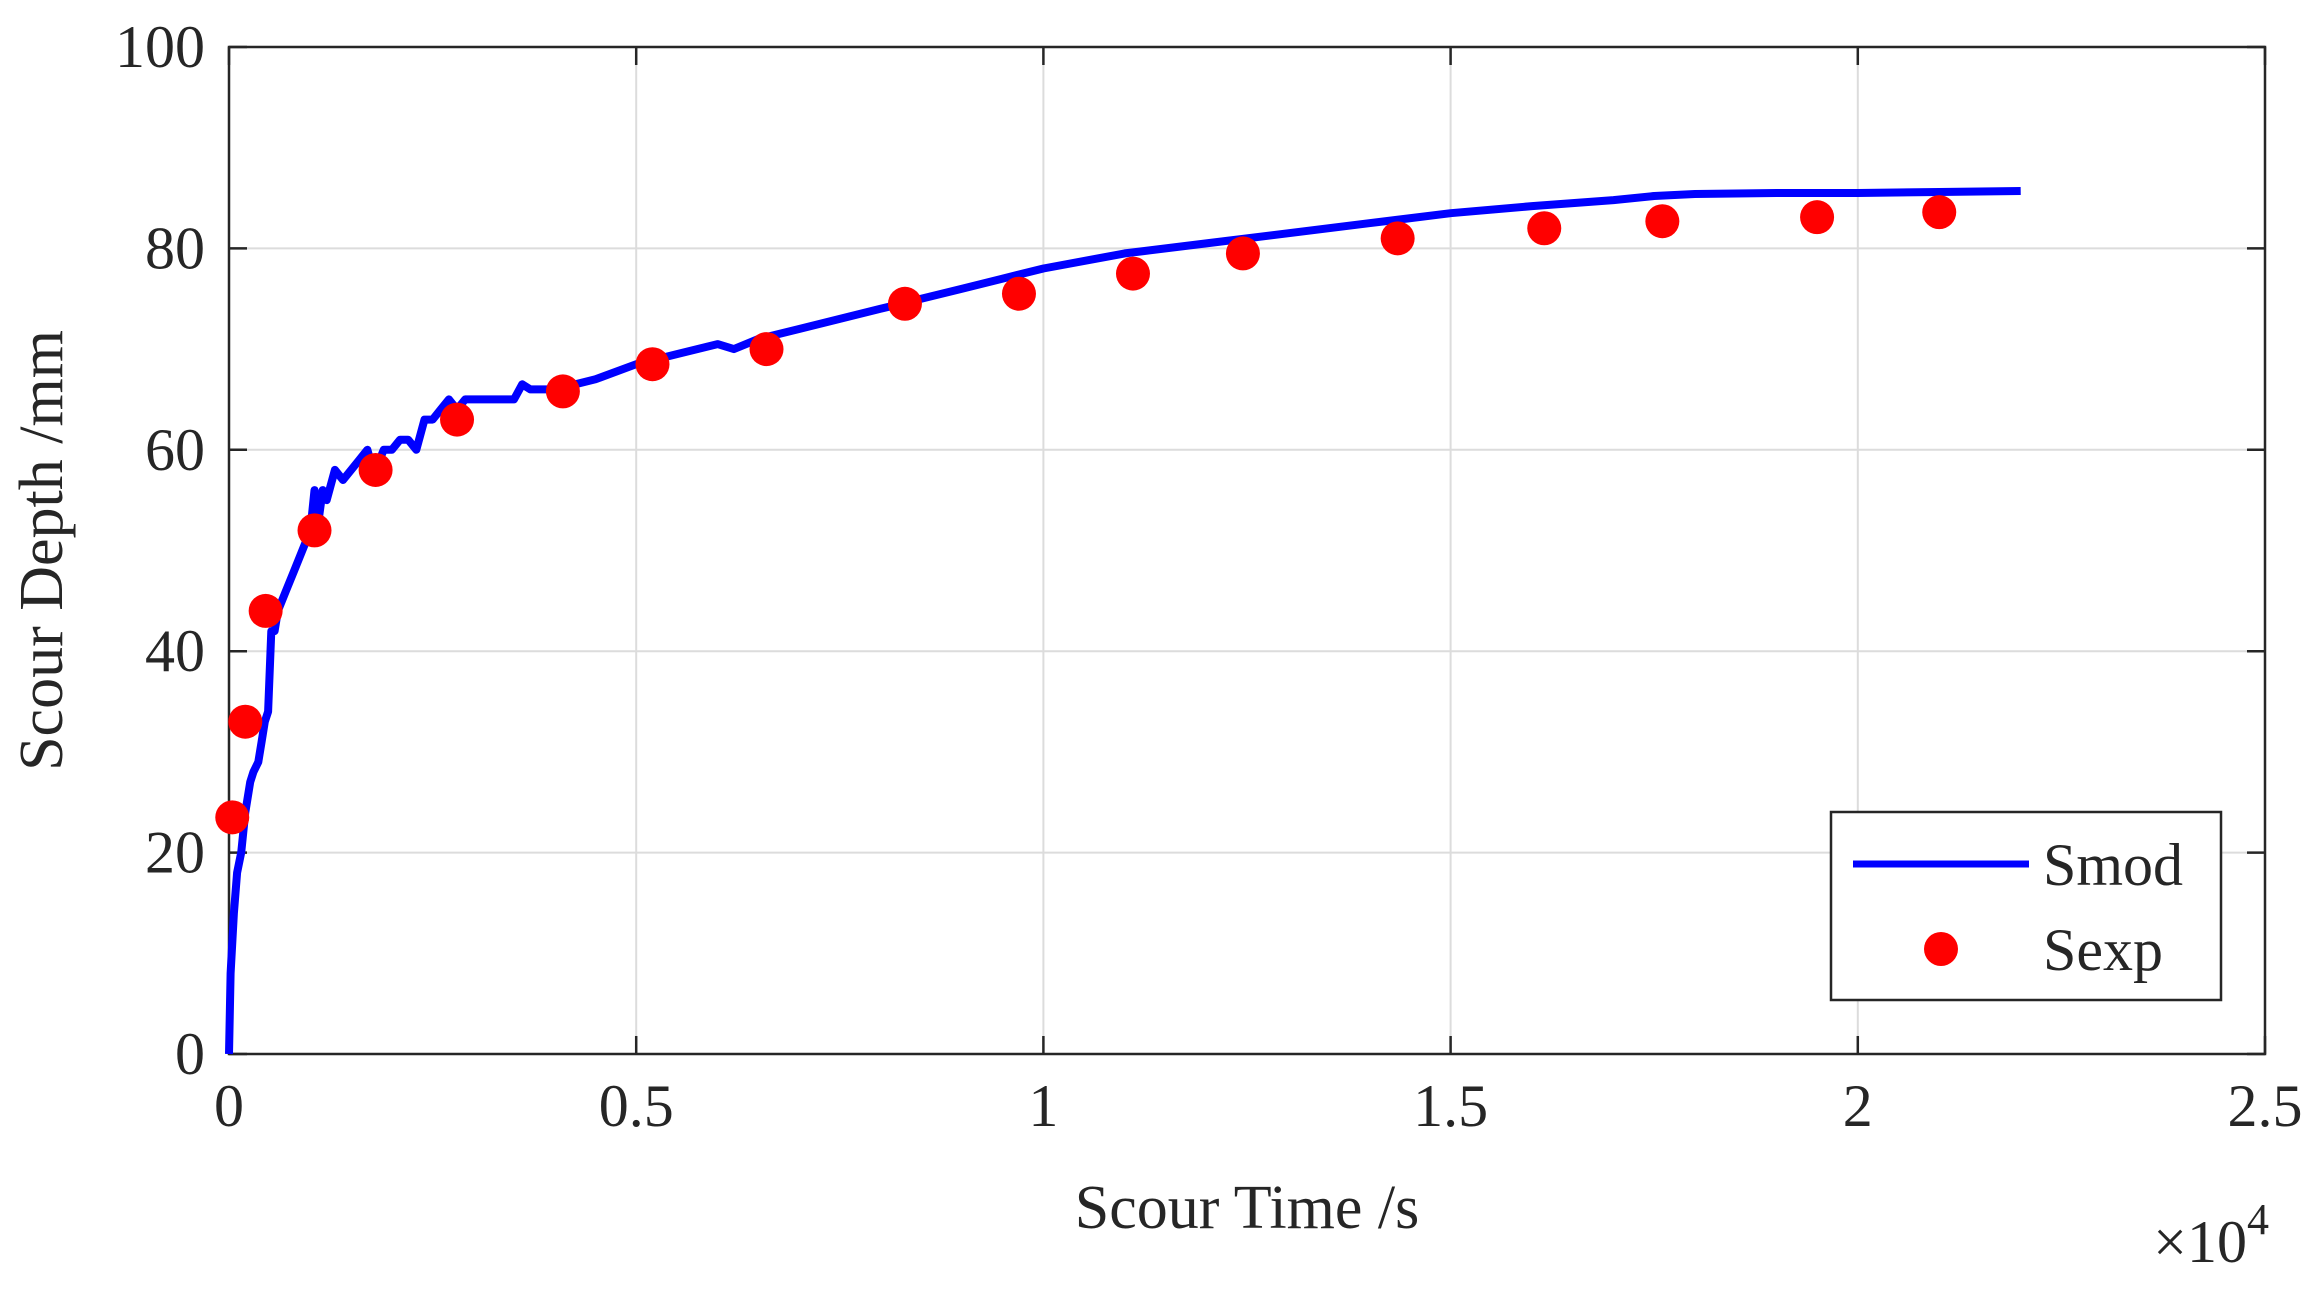 The image size is (2323, 1294). What do you see at coordinates (2103, 950) in the screenshot?
I see `legend-label-sexp: Sexp` at bounding box center [2103, 950].